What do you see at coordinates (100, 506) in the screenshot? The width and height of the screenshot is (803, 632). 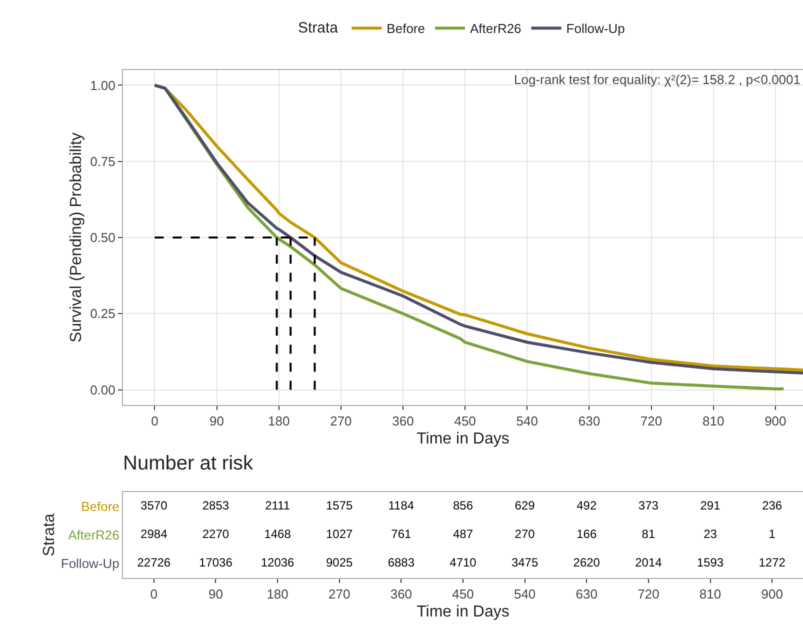 I see `y-tick-label: Before` at bounding box center [100, 506].